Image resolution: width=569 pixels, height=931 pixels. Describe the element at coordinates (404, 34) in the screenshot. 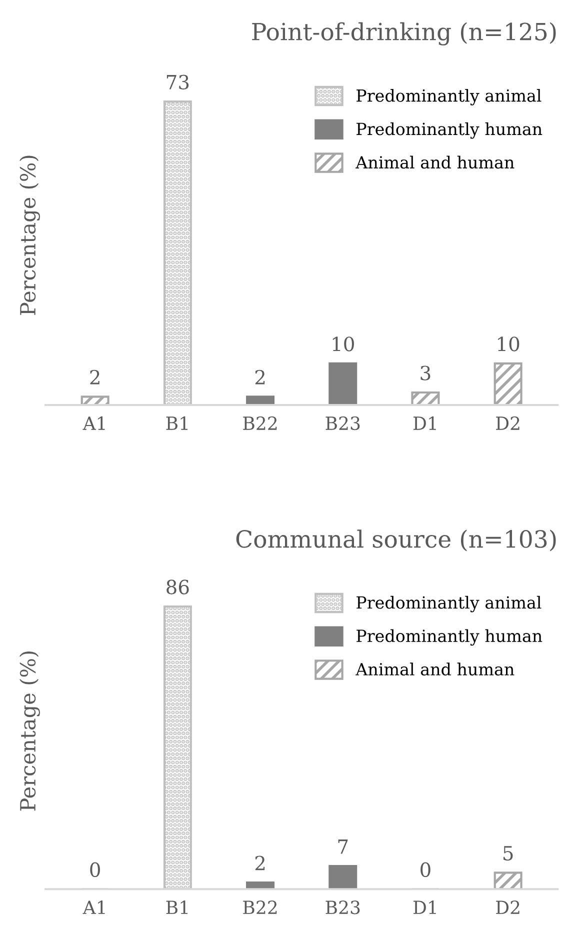

I see `chart-title: Point-of-drinking (n=125)` at that location.